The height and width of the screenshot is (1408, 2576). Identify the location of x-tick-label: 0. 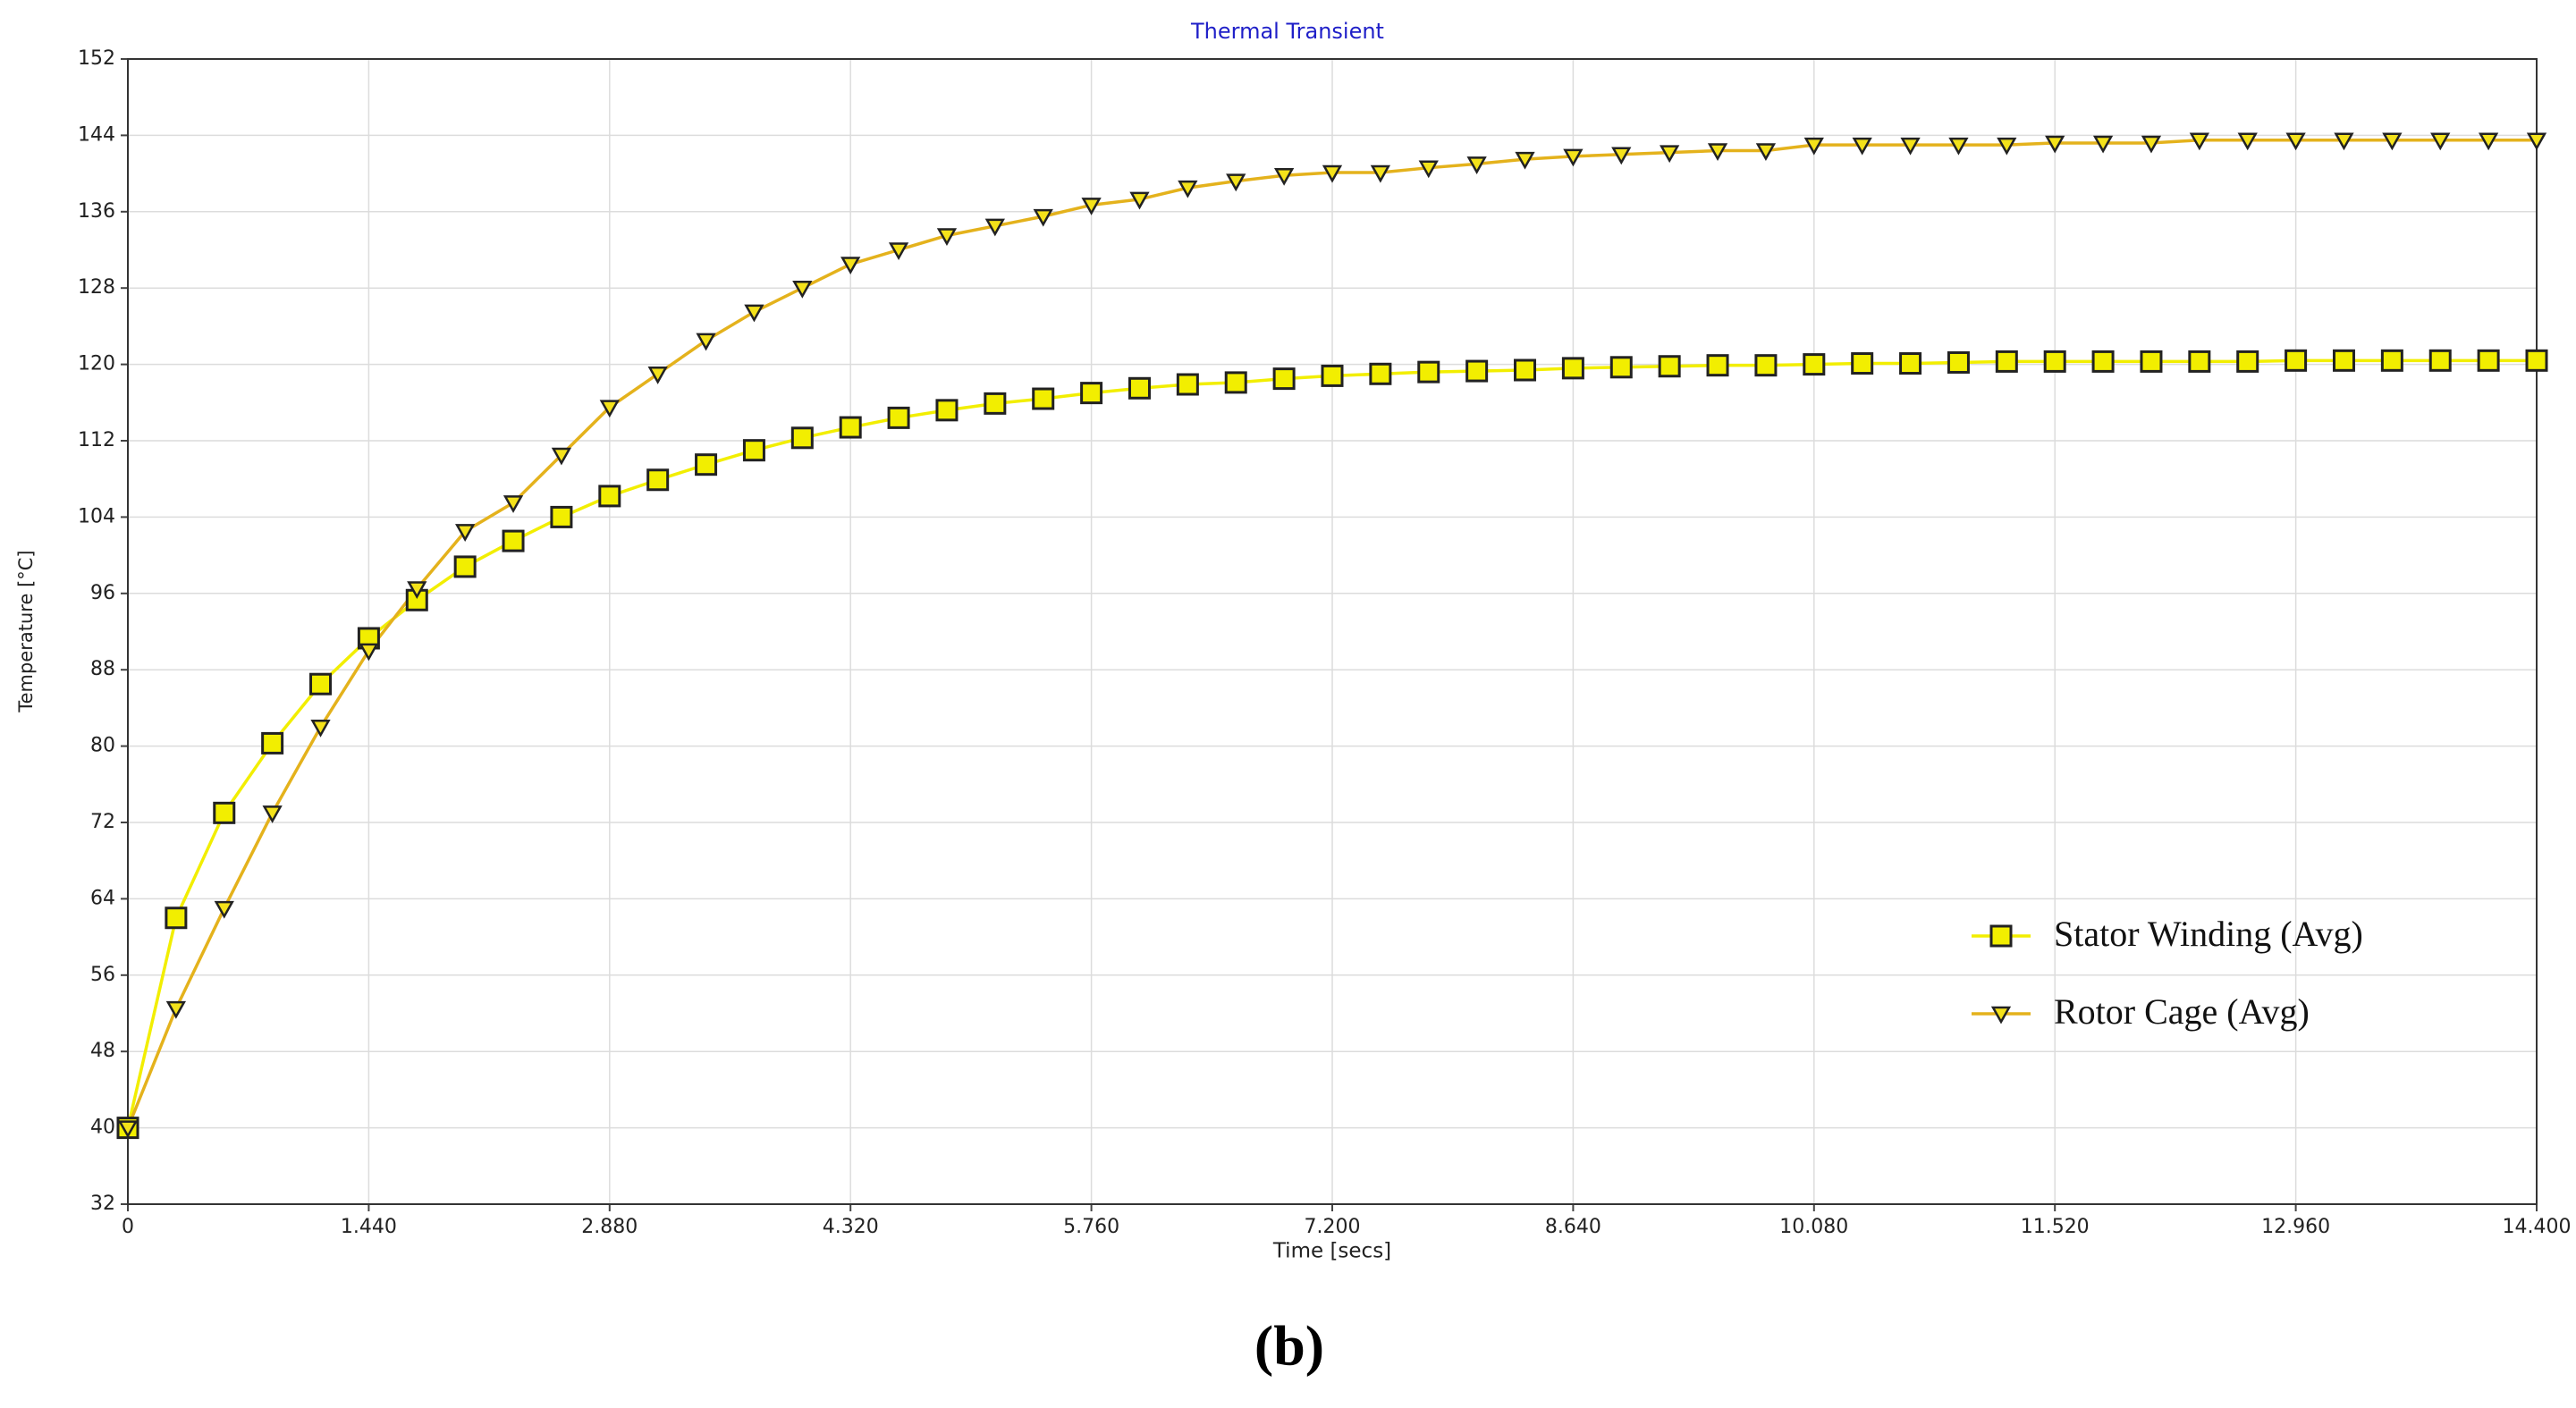
(128, 1227).